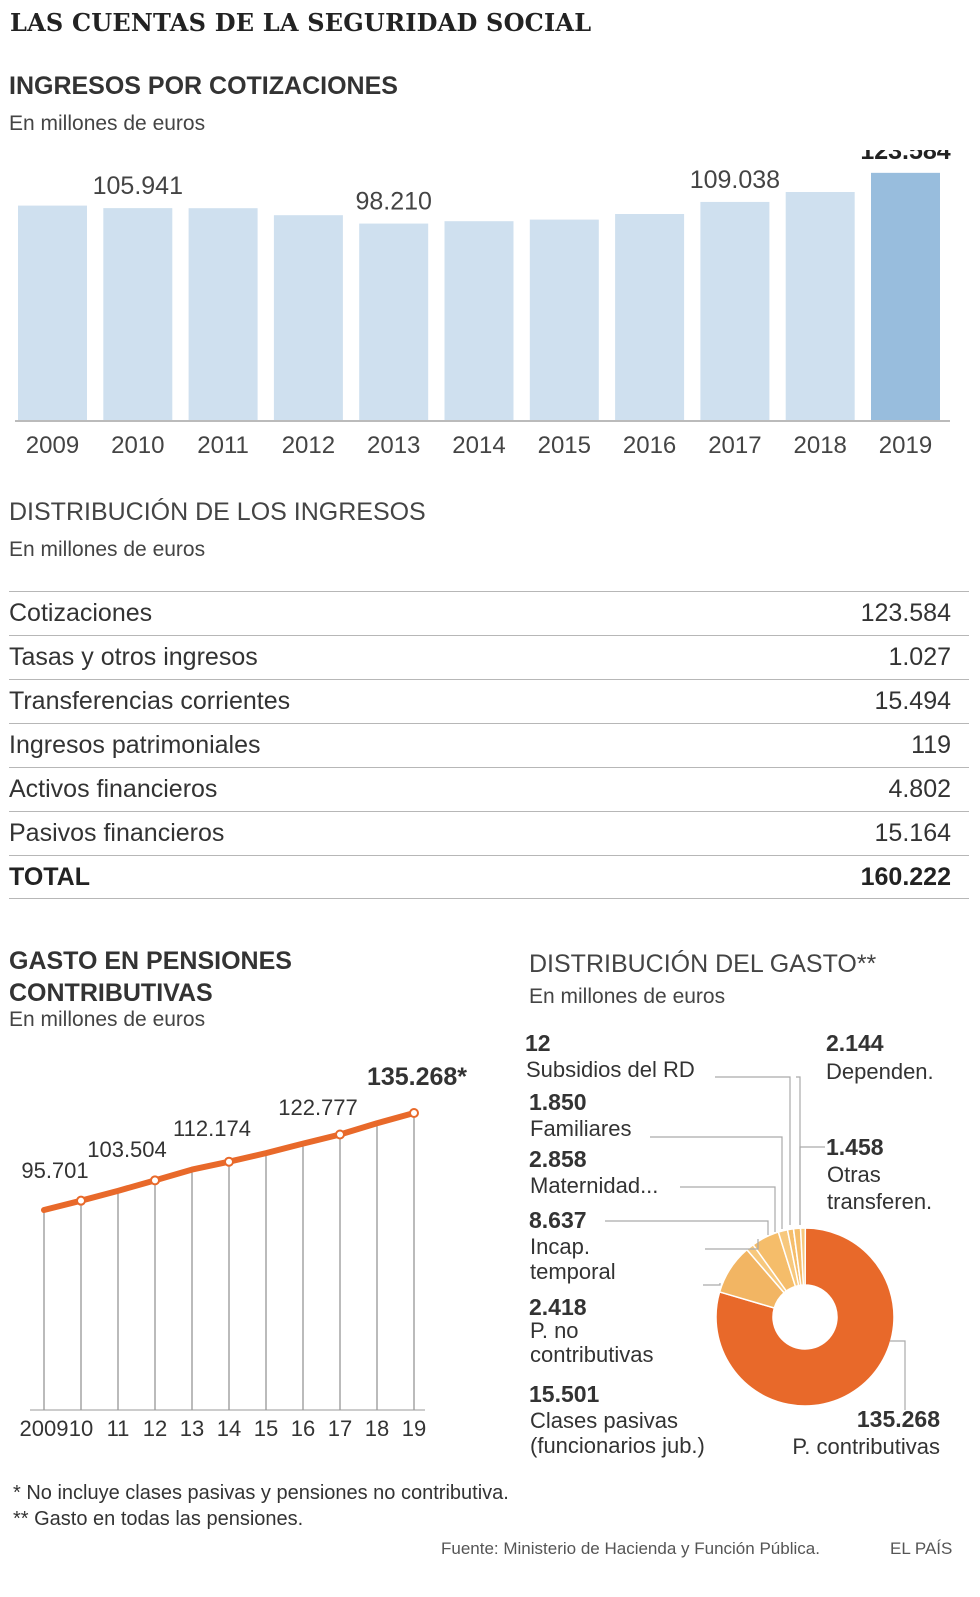 Image resolution: width=980 pixels, height=1597 pixels. Describe the element at coordinates (81, 613) in the screenshot. I see `row-label: Cotizaciones` at that location.